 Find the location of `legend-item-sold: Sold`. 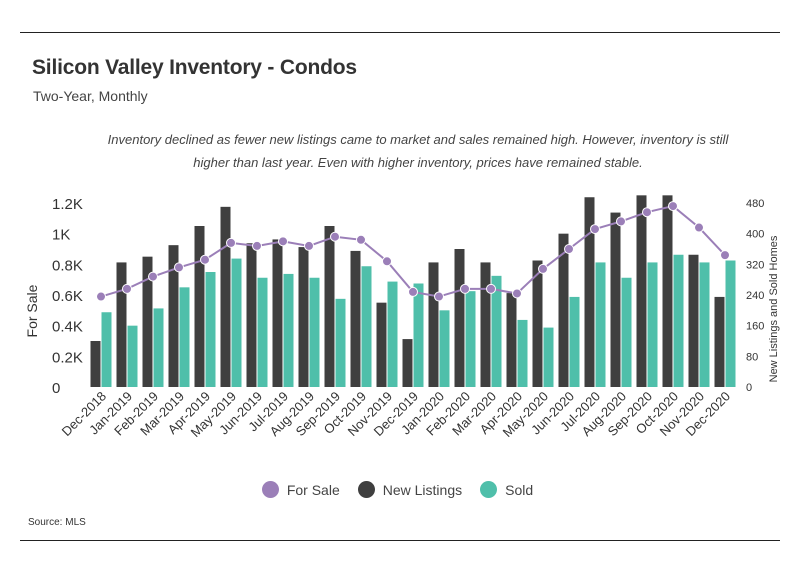

legend-item-sold: Sold is located at coordinates (506, 489).